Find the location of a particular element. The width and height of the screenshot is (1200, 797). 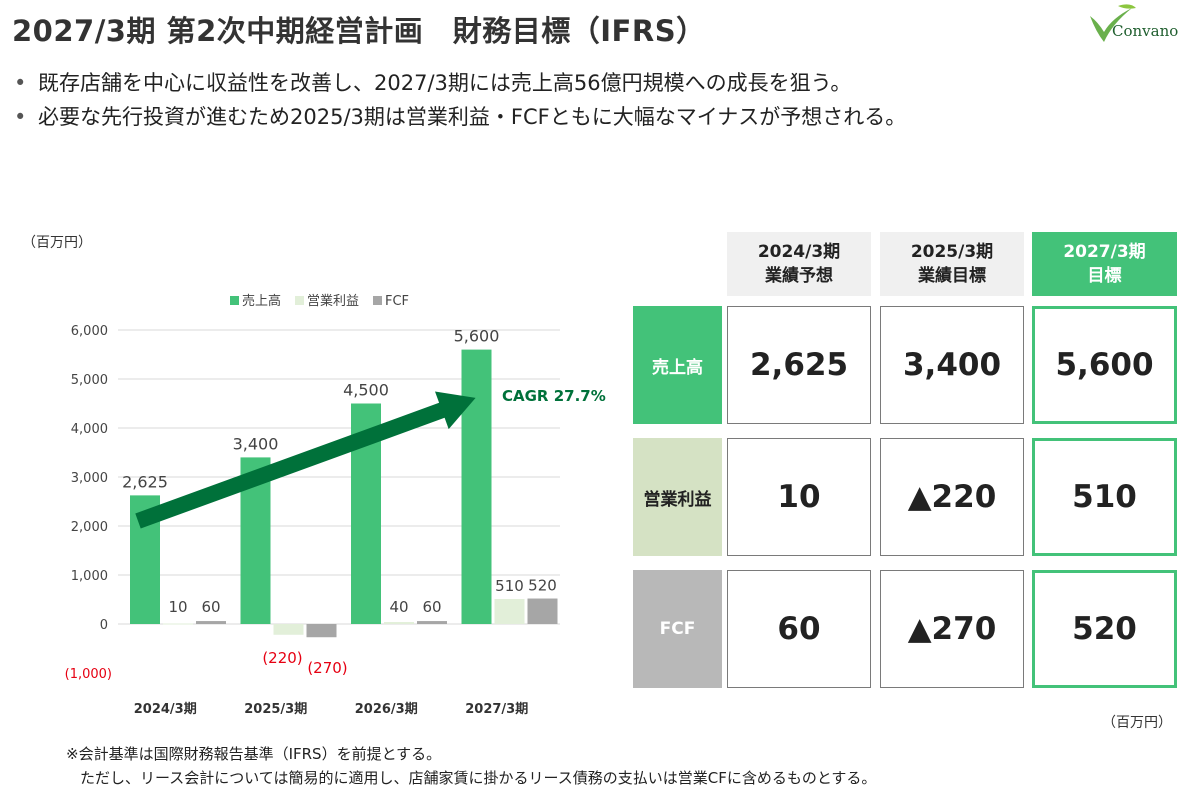

y-tick-label: 5,000 is located at coordinates (89, 380).